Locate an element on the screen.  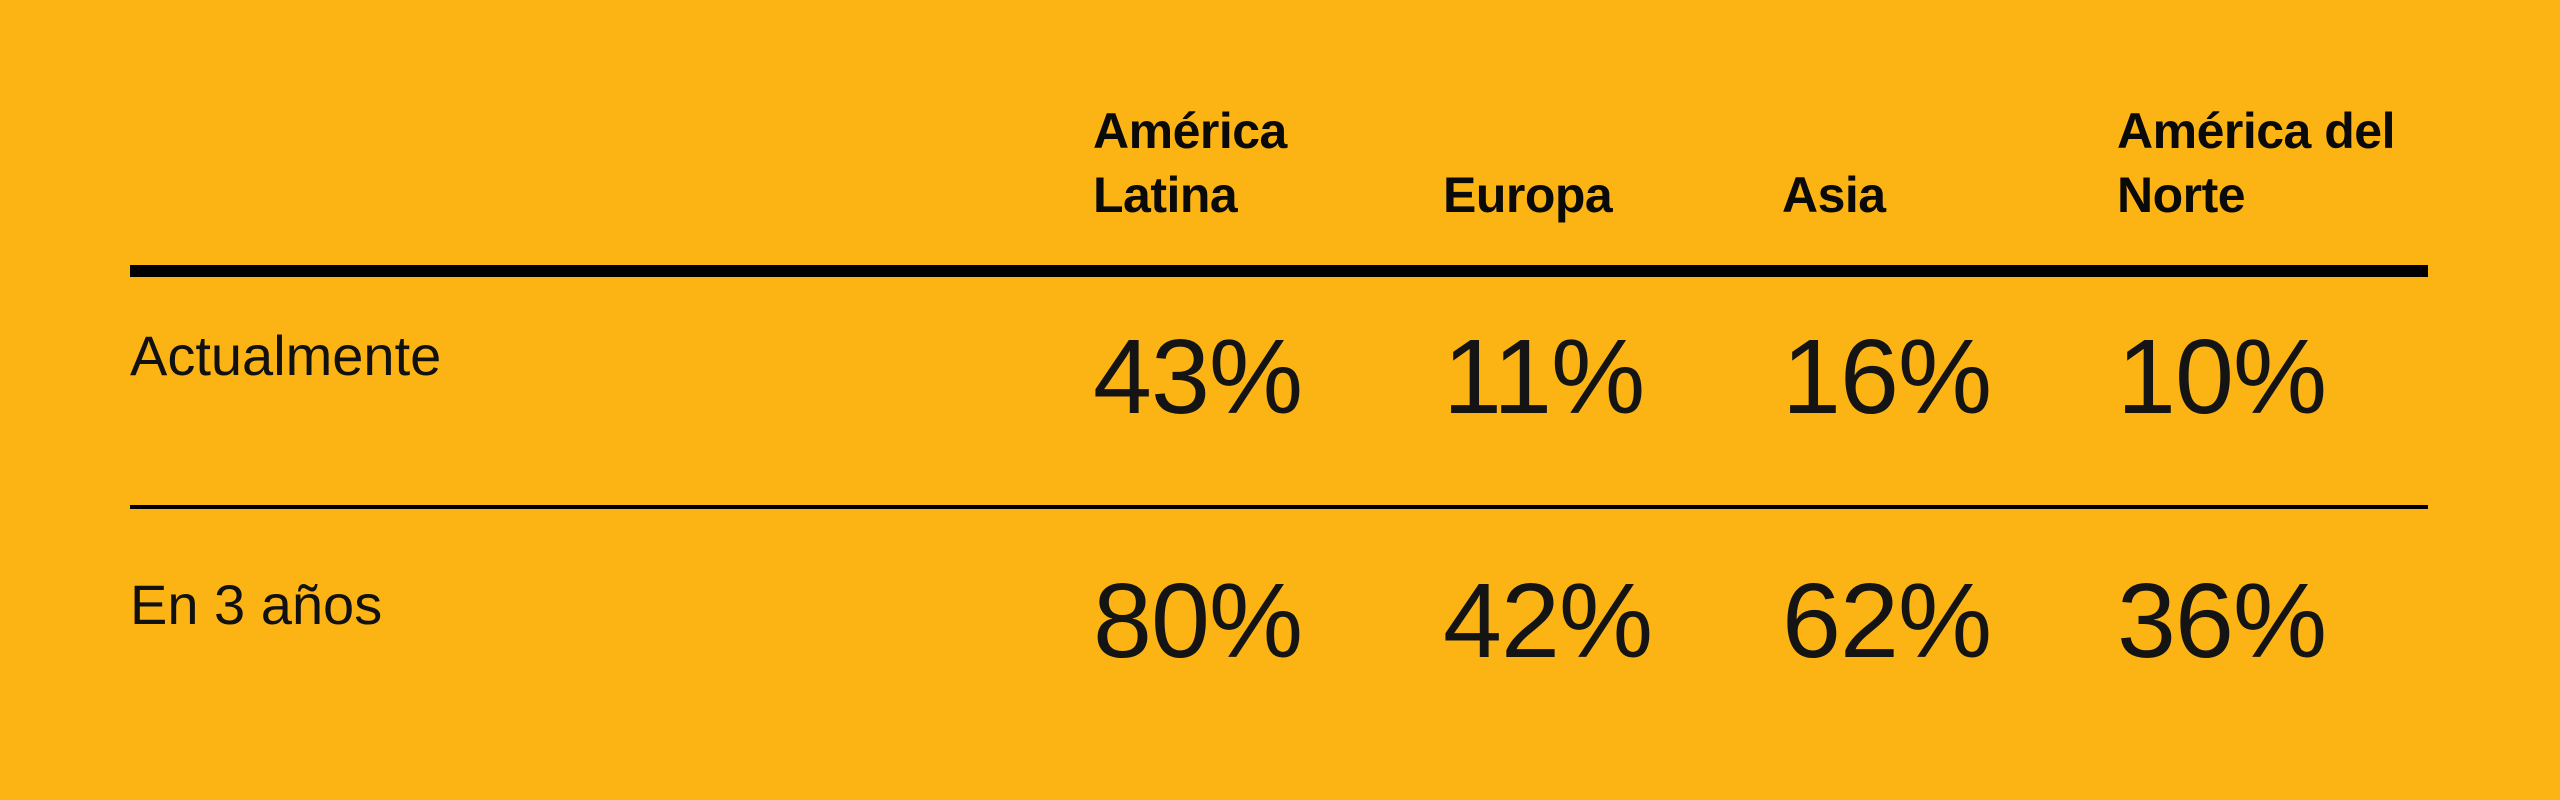
column-header-asia: Asia is located at coordinates (1834, 195).